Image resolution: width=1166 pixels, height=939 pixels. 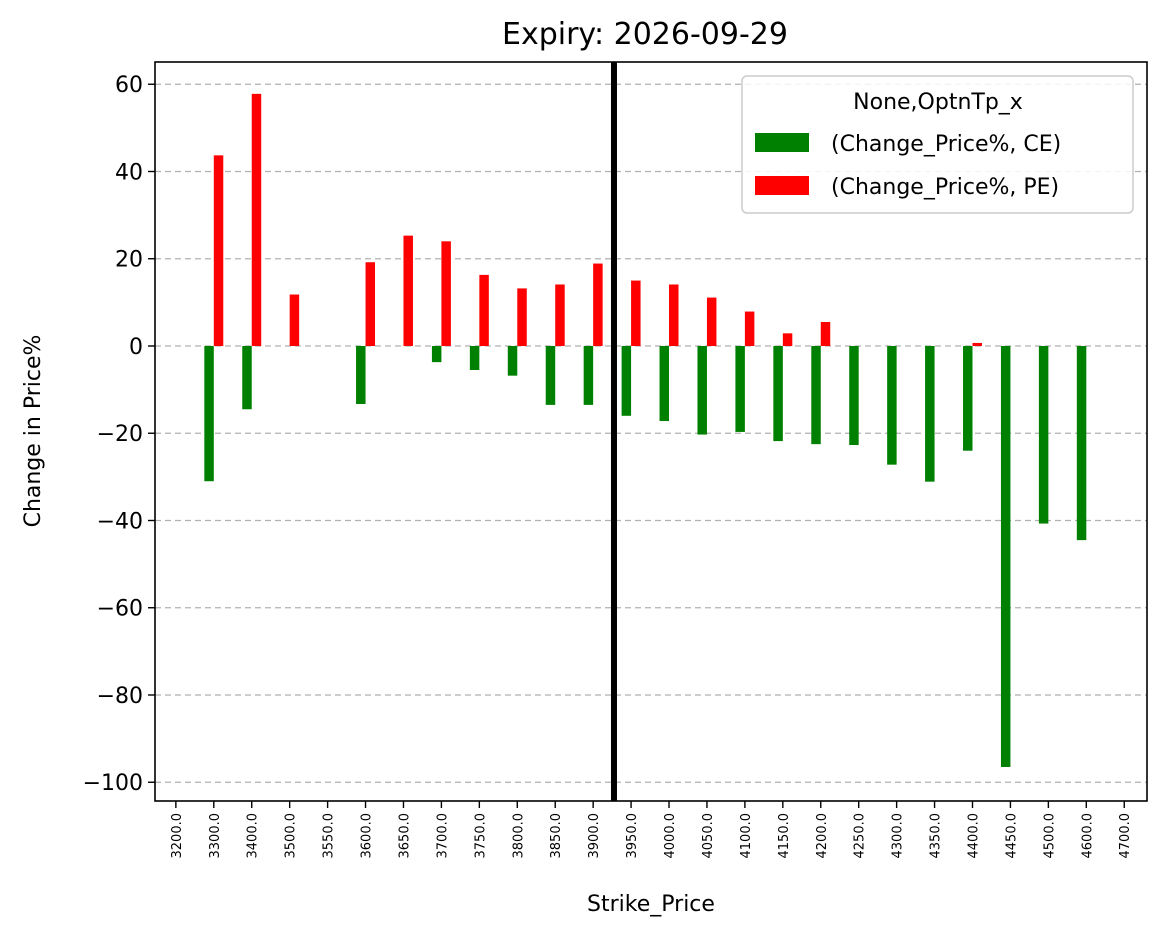 What do you see at coordinates (474, 357) in the screenshot?
I see `bar-ce-3750.0` at bounding box center [474, 357].